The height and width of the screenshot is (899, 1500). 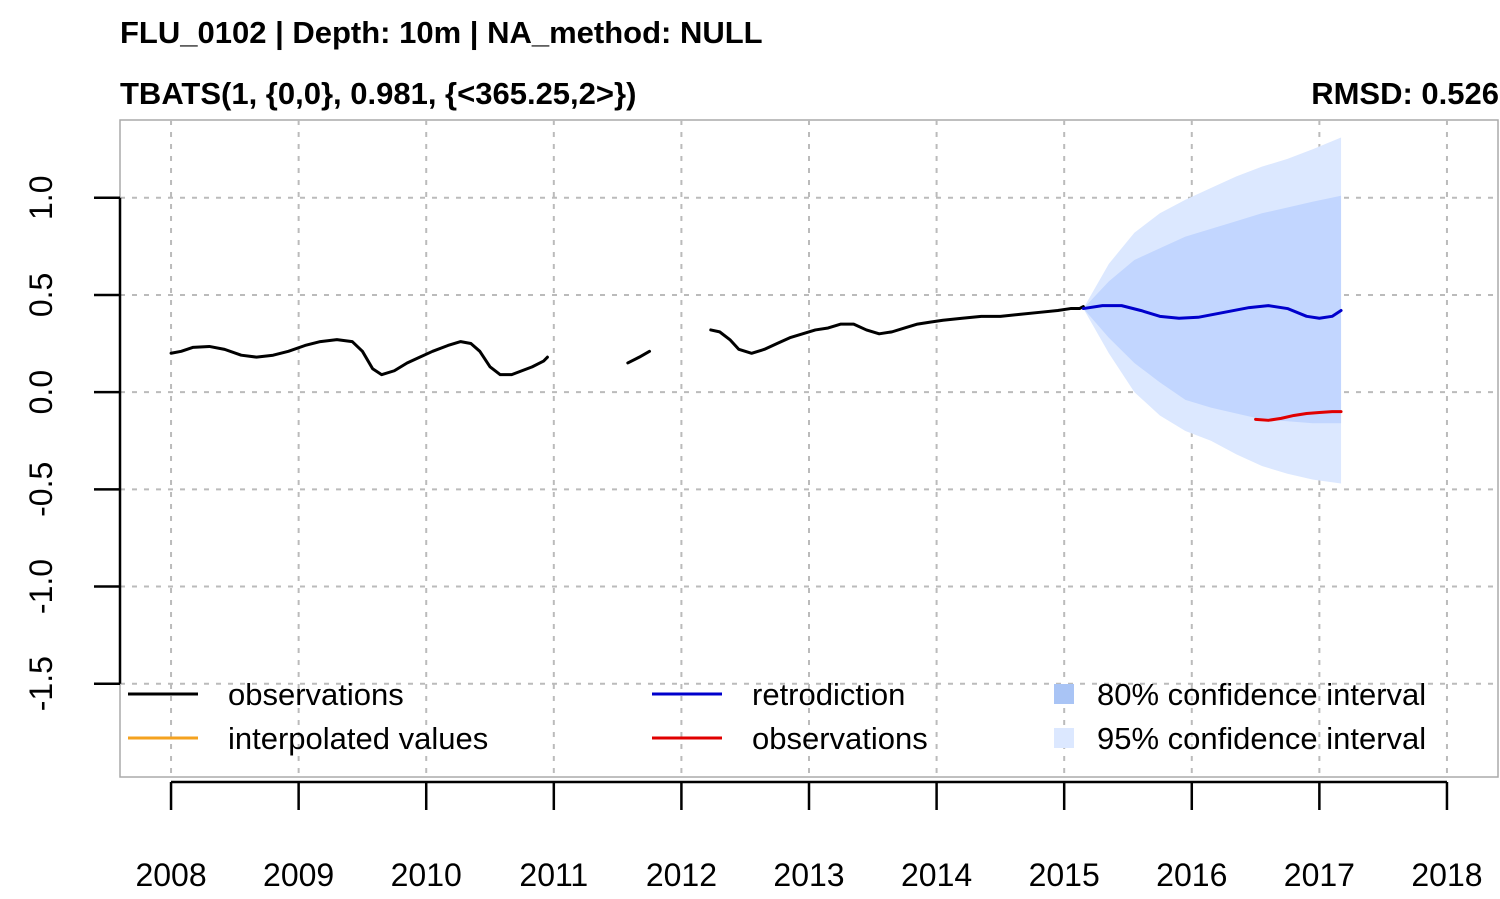 What do you see at coordinates (1261, 738) in the screenshot?
I see `legend-label-2-1: 95% confidence interval` at bounding box center [1261, 738].